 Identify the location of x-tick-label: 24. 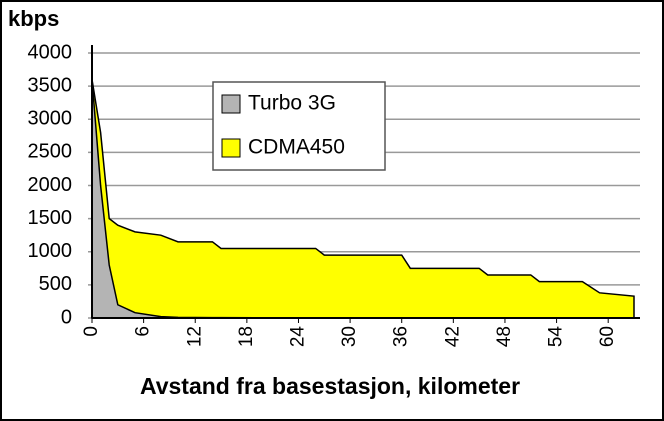
(297, 337).